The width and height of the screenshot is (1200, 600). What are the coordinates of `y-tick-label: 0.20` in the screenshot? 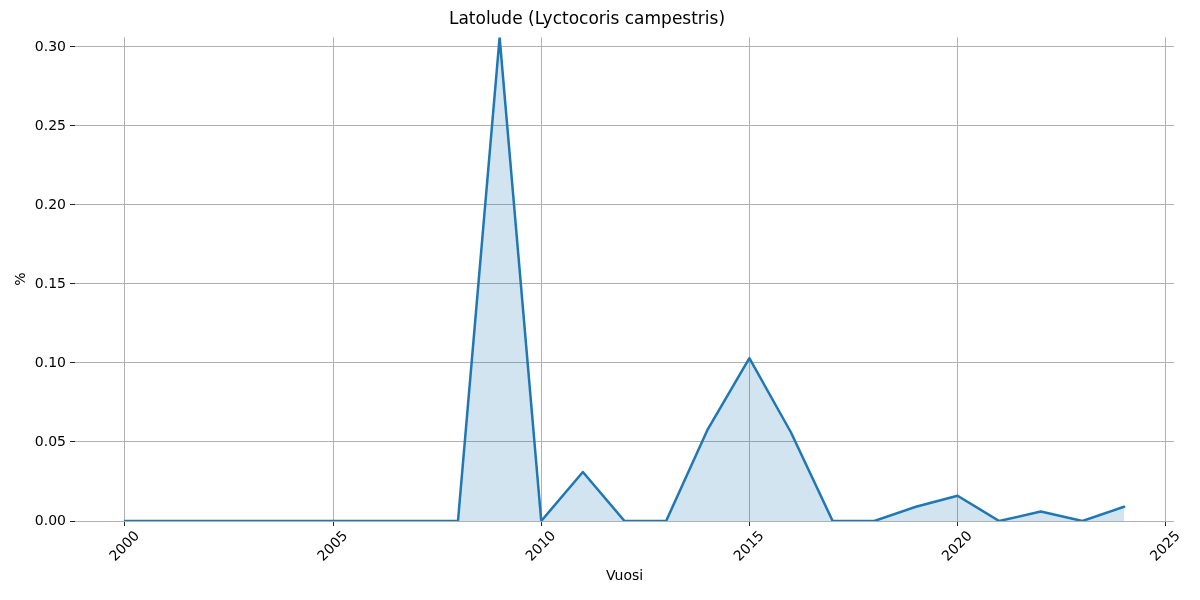 It's located at (50, 203).